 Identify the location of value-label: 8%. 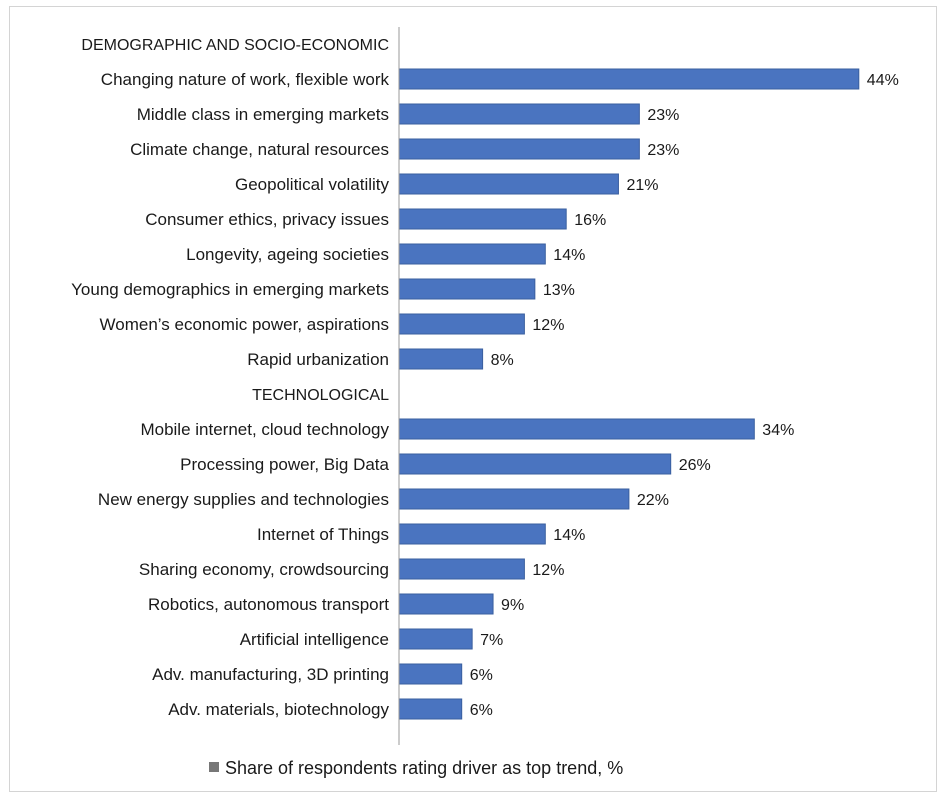
(502, 360).